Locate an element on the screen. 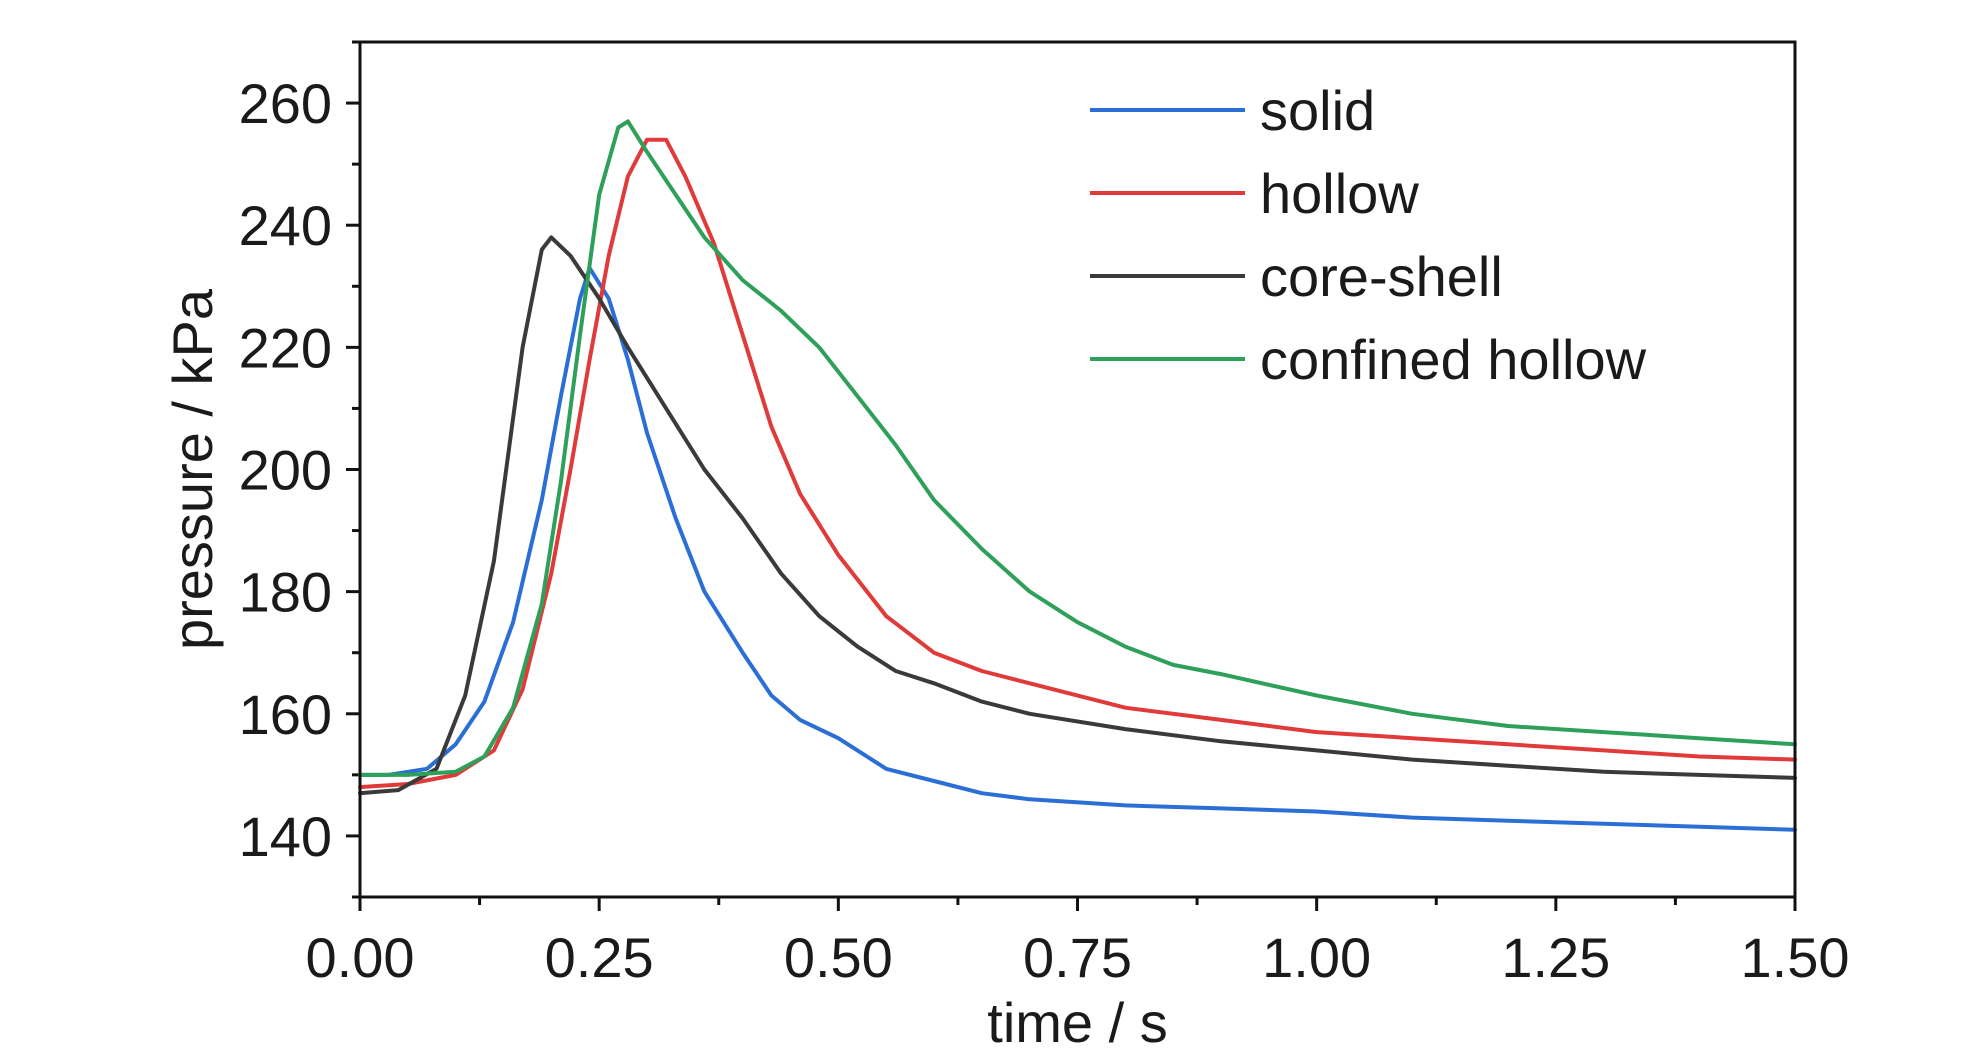 Image resolution: width=1984 pixels, height=1063 pixels. y-tick-label: 200 is located at coordinates (285, 470).